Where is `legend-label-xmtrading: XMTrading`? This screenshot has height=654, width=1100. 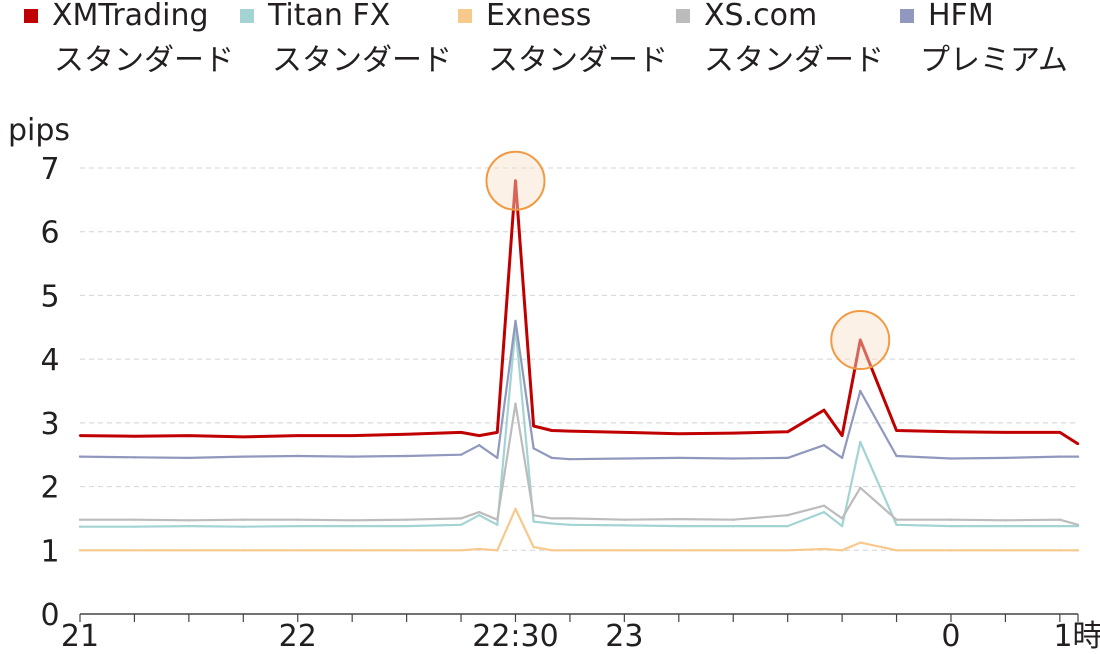
legend-label-xmtrading: XMTrading is located at coordinates (130, 16).